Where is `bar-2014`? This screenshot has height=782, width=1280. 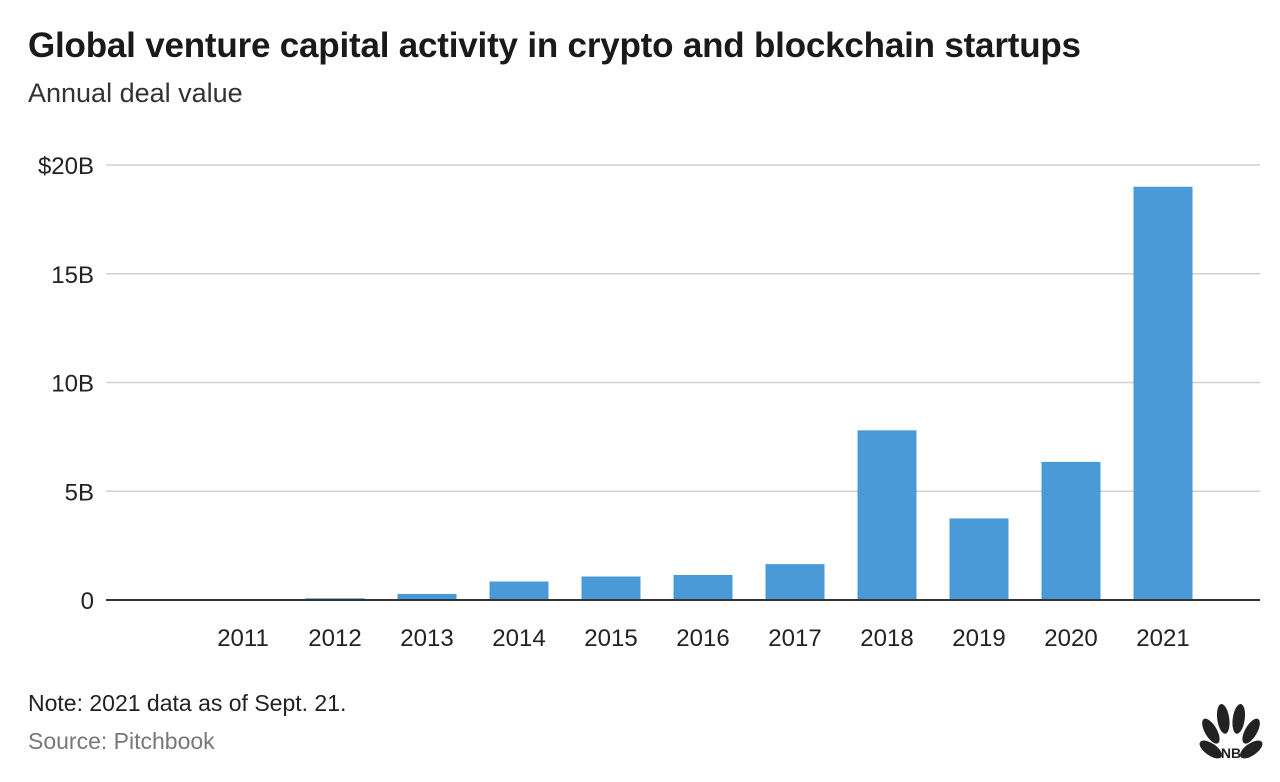 bar-2014 is located at coordinates (519, 590).